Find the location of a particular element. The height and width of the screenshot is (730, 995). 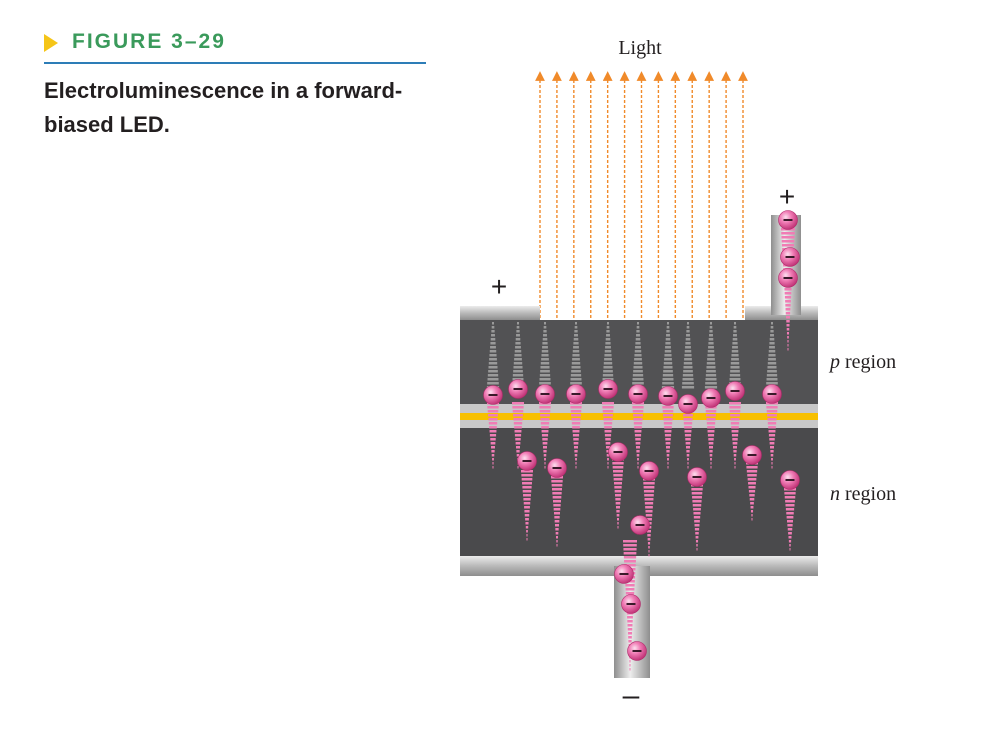

triangle-marker-icon is located at coordinates (51, 43).